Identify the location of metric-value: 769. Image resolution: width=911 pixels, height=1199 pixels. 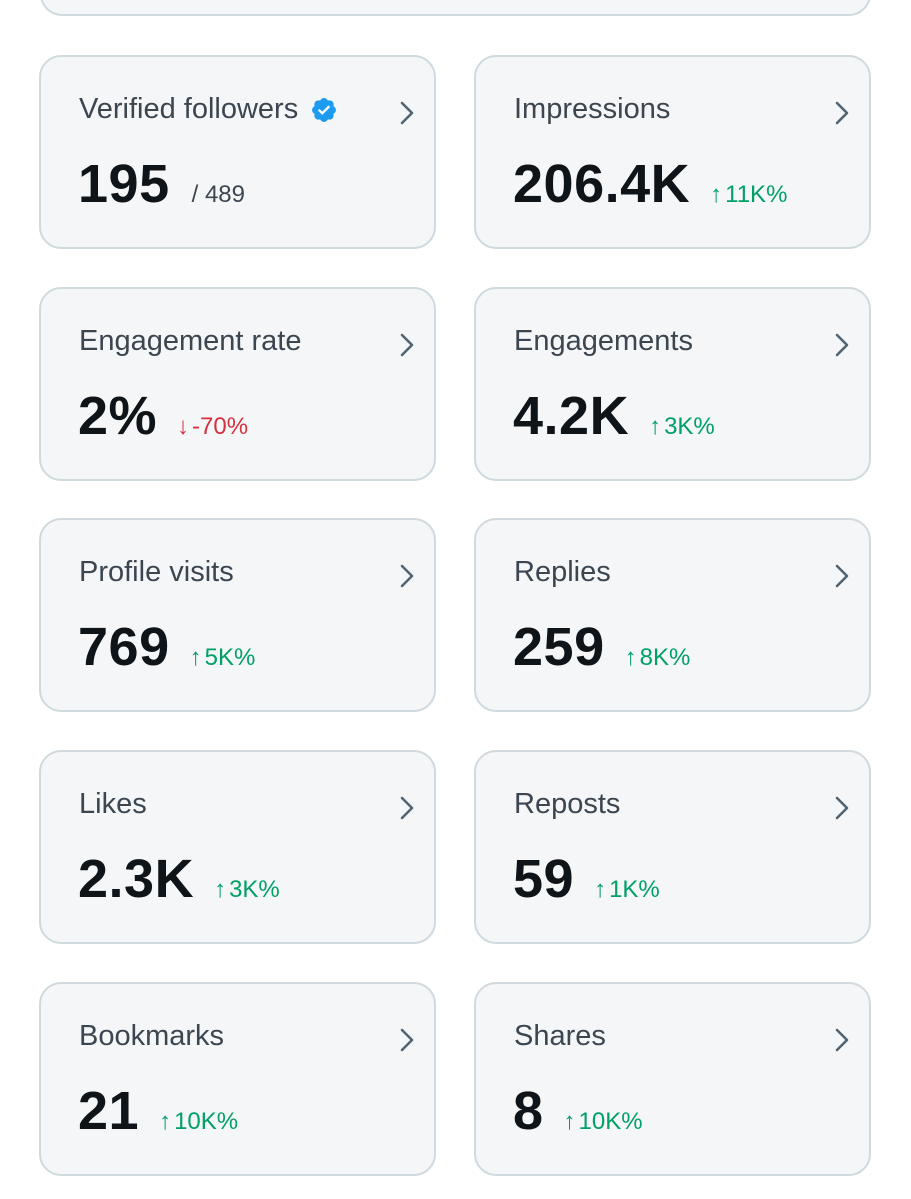
(124, 647).